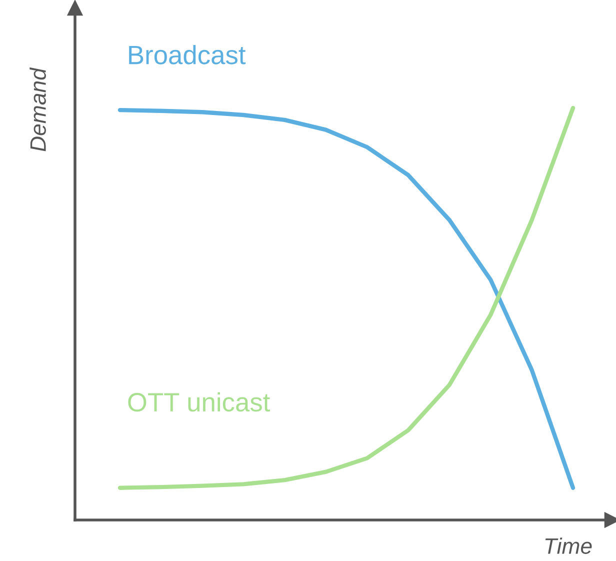  What do you see at coordinates (568, 546) in the screenshot?
I see `x-axis-title: Time` at bounding box center [568, 546].